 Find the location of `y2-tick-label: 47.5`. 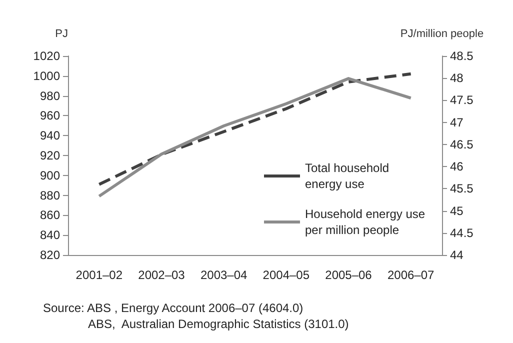

y2-tick-label: 47.5 is located at coordinates (462, 100).